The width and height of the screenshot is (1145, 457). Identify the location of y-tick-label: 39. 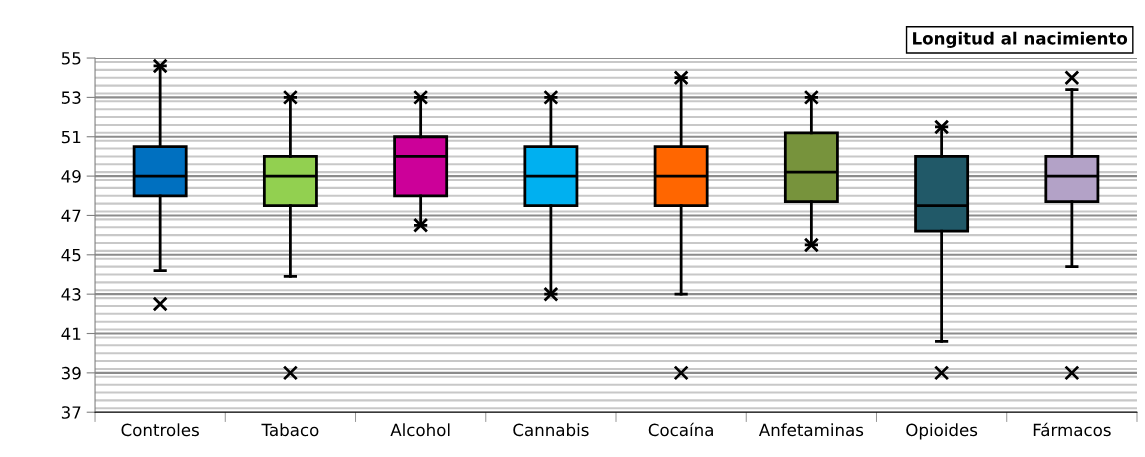
(71, 373).